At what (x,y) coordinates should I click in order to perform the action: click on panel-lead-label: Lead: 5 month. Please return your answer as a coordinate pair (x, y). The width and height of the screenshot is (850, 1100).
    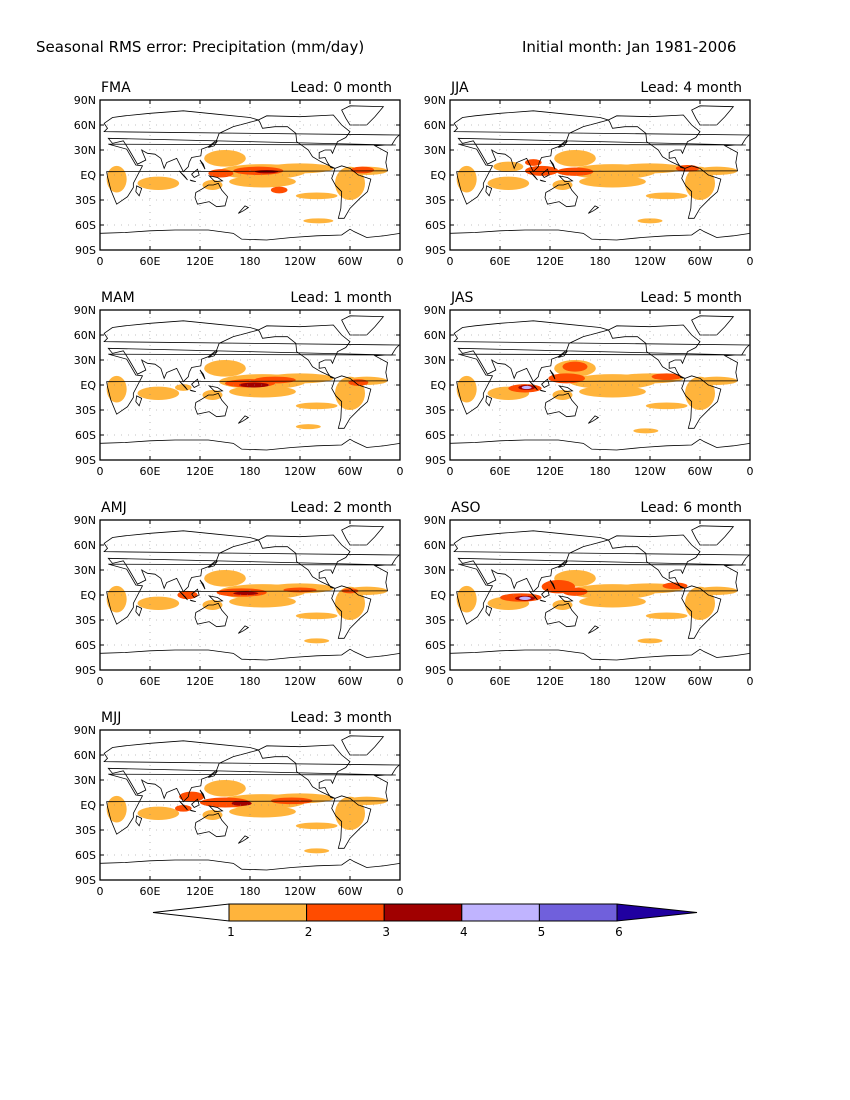
    Looking at the image, I should click on (691, 298).